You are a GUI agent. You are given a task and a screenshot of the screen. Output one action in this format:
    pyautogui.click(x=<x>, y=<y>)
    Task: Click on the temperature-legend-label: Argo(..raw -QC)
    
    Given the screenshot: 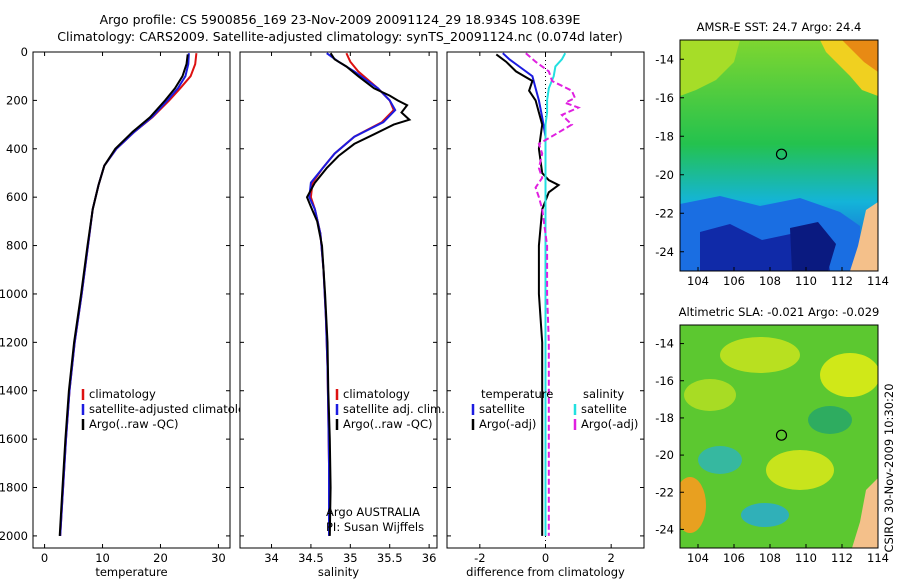 What is the action you would take?
    pyautogui.click(x=134, y=424)
    